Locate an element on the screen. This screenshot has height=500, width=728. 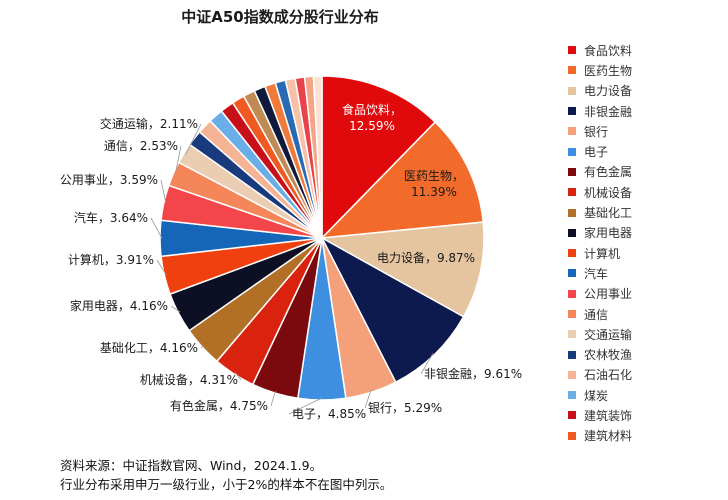
legend-label: 石油石化 is located at coordinates (608, 375).